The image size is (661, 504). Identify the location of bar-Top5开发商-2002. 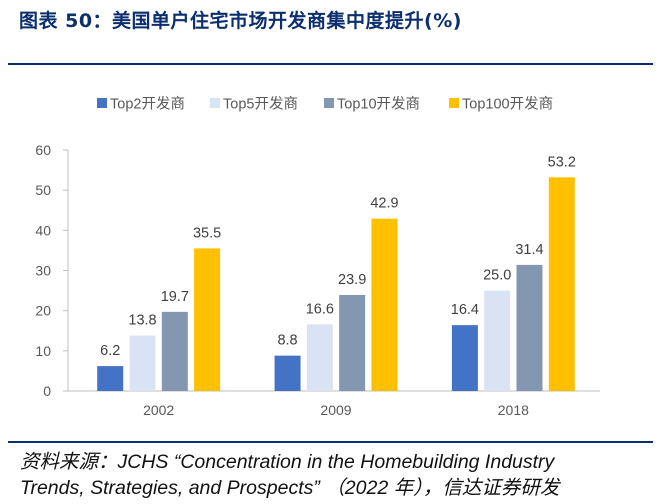
(142, 363).